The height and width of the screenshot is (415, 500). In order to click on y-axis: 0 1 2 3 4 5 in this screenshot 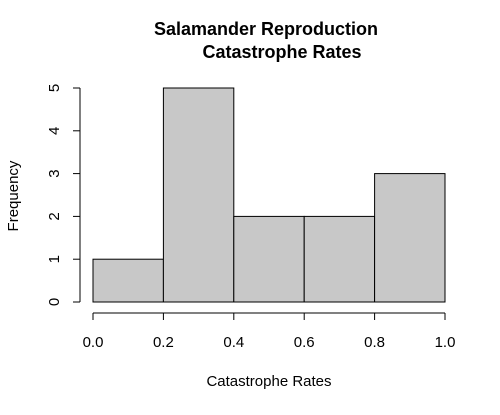, I will do `click(63, 195)`.